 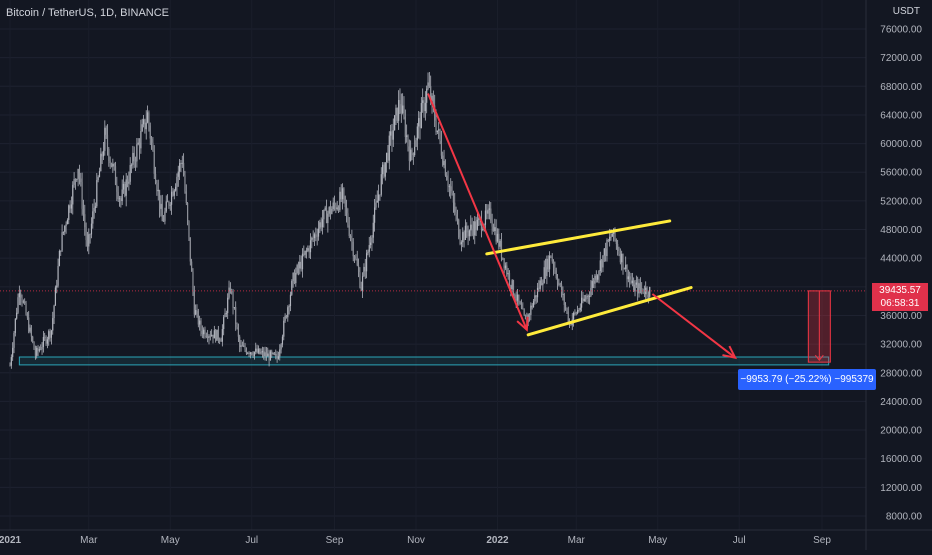 I want to click on y-tick-label: 56000.00, so click(x=901, y=173).